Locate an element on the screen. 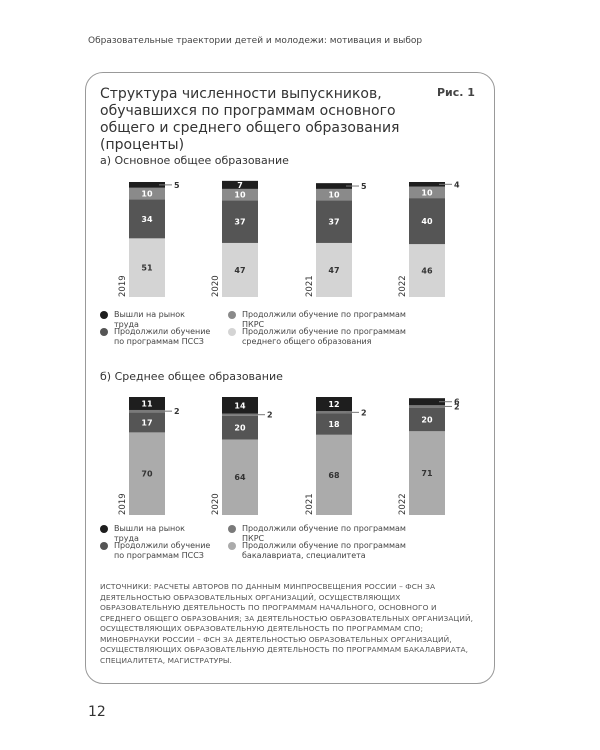 The image size is (600, 750). value-label: 7 is located at coordinates (240, 185).